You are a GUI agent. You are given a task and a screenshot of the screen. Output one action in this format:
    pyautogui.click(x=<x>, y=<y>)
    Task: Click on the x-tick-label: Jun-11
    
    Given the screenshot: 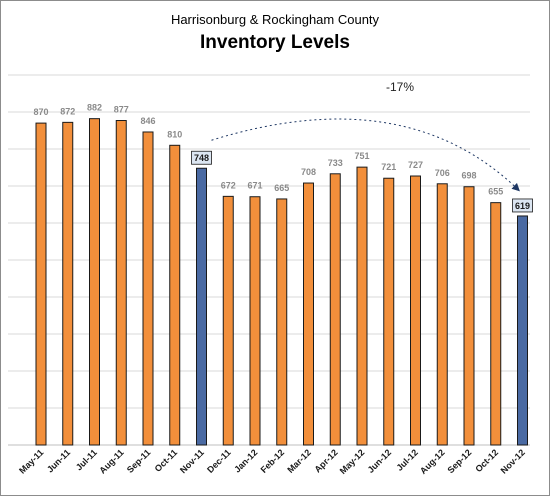 What is the action you would take?
    pyautogui.click(x=58, y=460)
    